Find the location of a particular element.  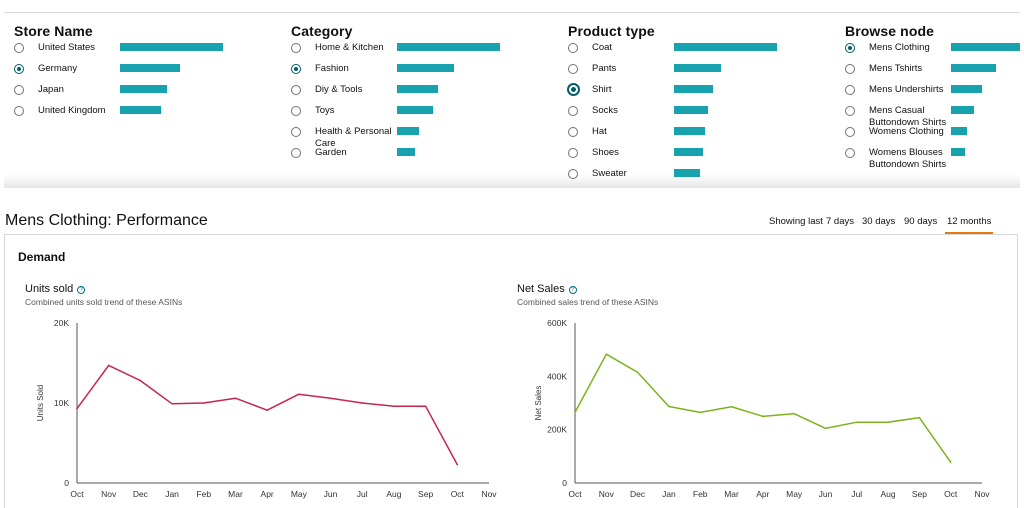

filter-option-label: Mens Casual Buttondown Shirts is located at coordinates (908, 116).